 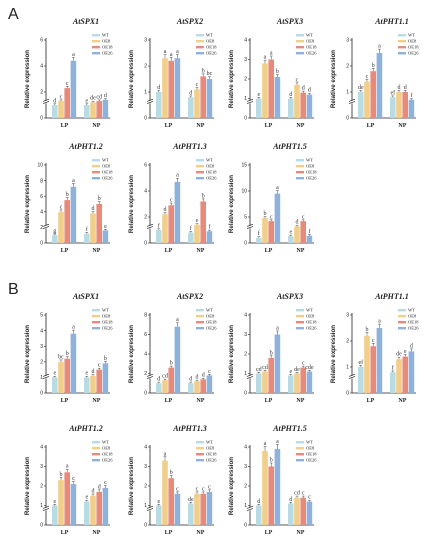 I want to click on chart-title: AtPHT1.2, so click(x=85, y=428).